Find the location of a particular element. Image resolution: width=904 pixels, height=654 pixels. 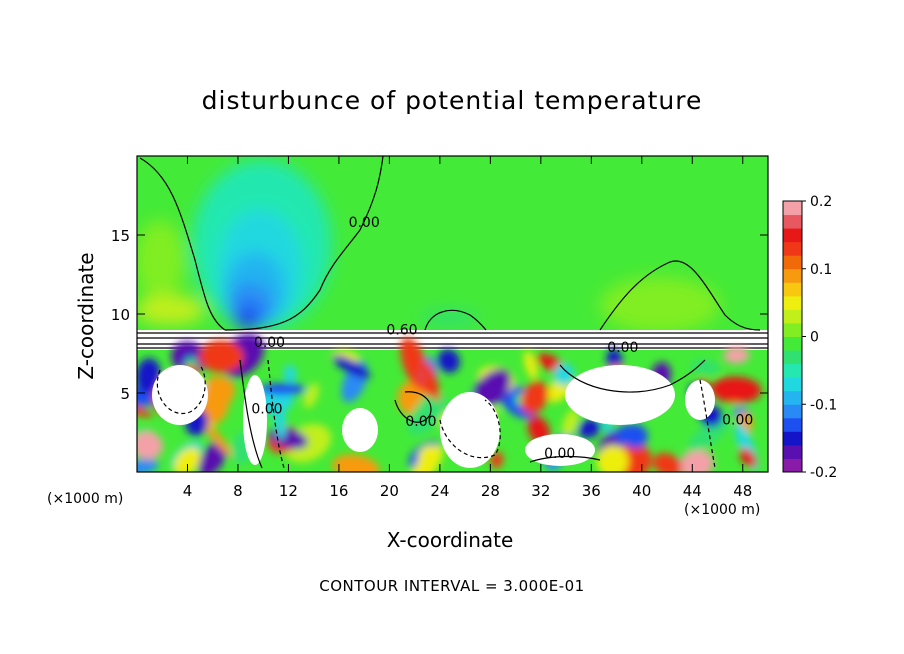

x-tick-label: 28 is located at coordinates (490, 491).